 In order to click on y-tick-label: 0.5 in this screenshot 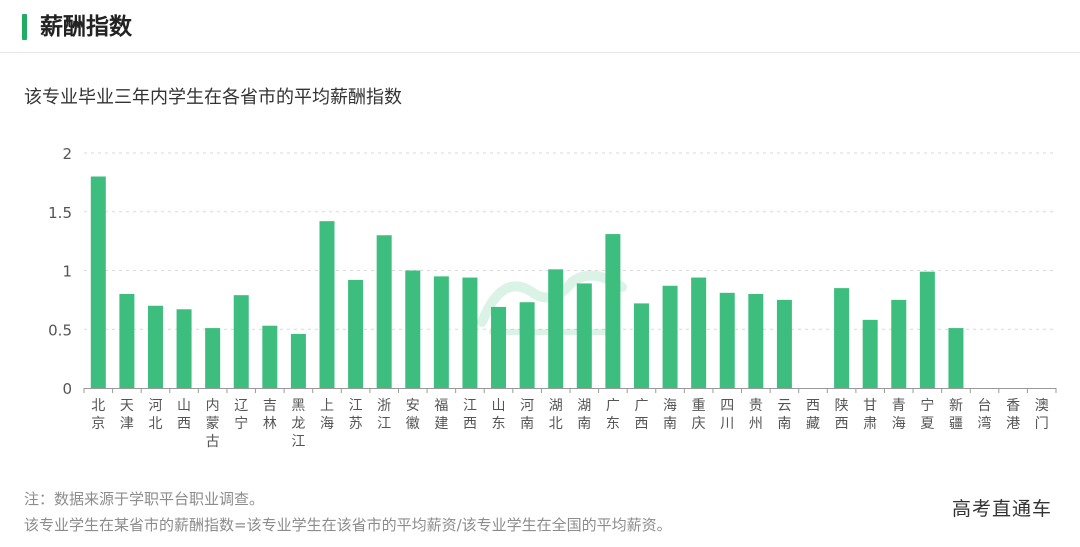, I will do `click(60, 330)`.